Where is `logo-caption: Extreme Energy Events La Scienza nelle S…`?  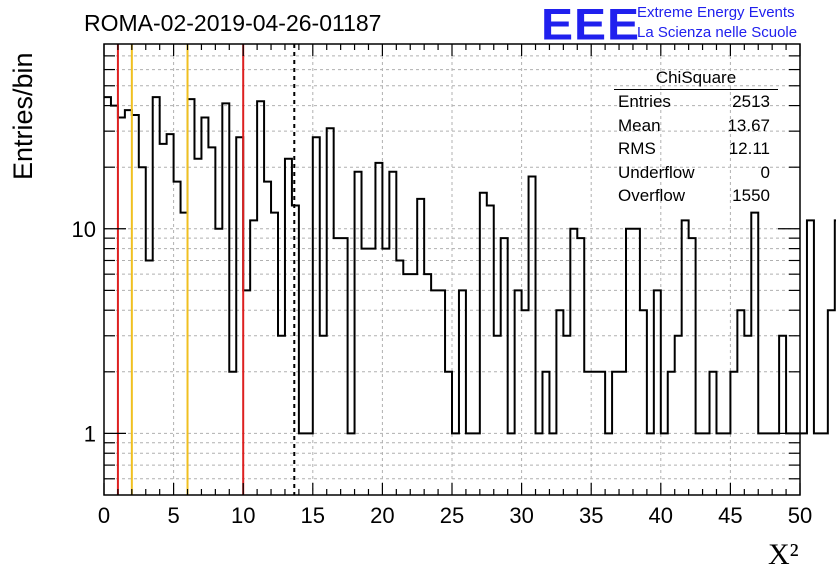
logo-caption: Extreme Energy Events La Scienza nelle S… is located at coordinates (717, 23).